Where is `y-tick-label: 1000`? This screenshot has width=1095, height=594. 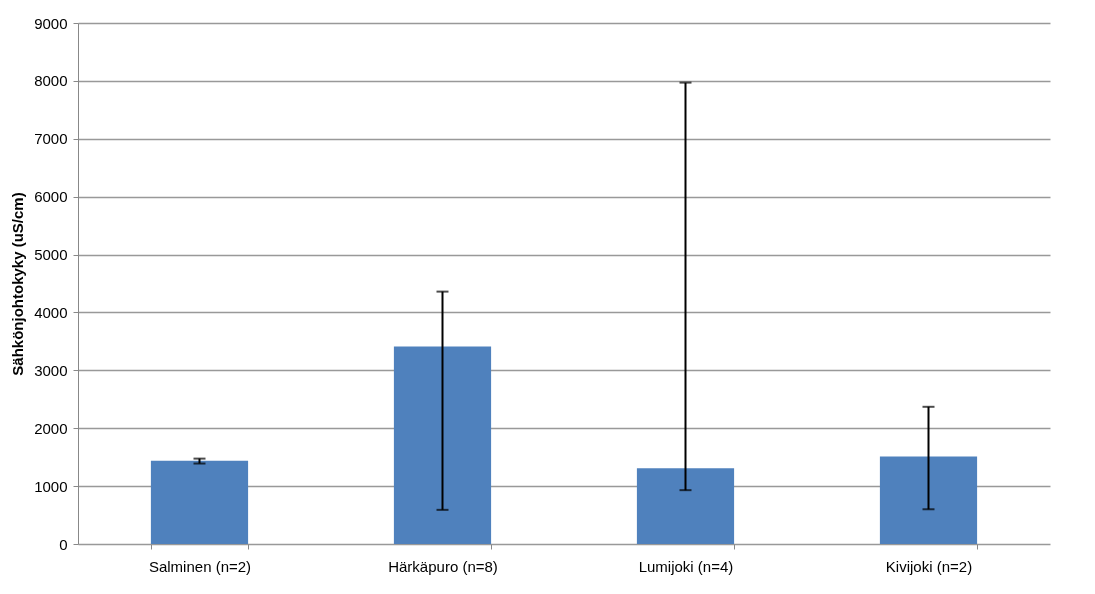
y-tick-label: 1000 is located at coordinates (51, 486).